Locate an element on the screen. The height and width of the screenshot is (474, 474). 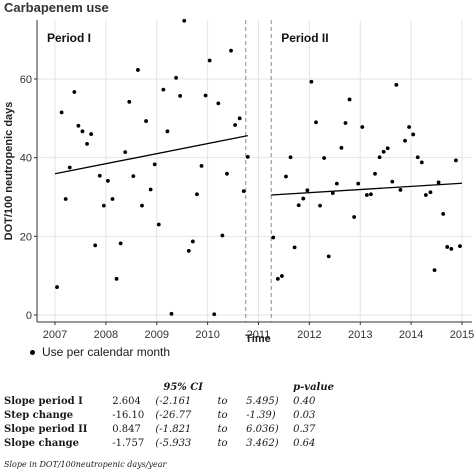
x-axis-title: Time is located at coordinates (257, 339).